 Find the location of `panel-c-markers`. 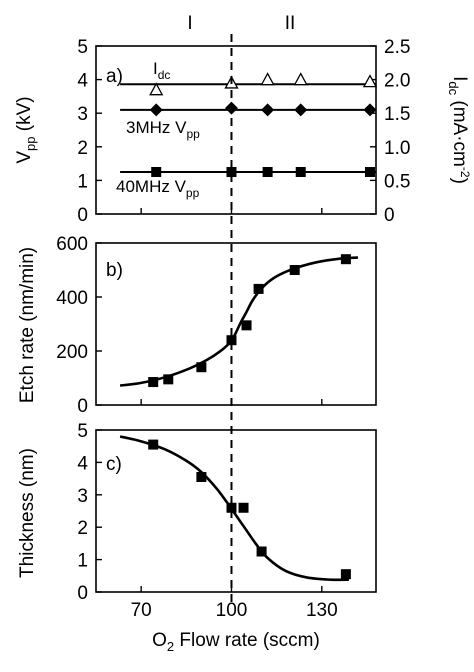

panel-c-markers is located at coordinates (249, 509).